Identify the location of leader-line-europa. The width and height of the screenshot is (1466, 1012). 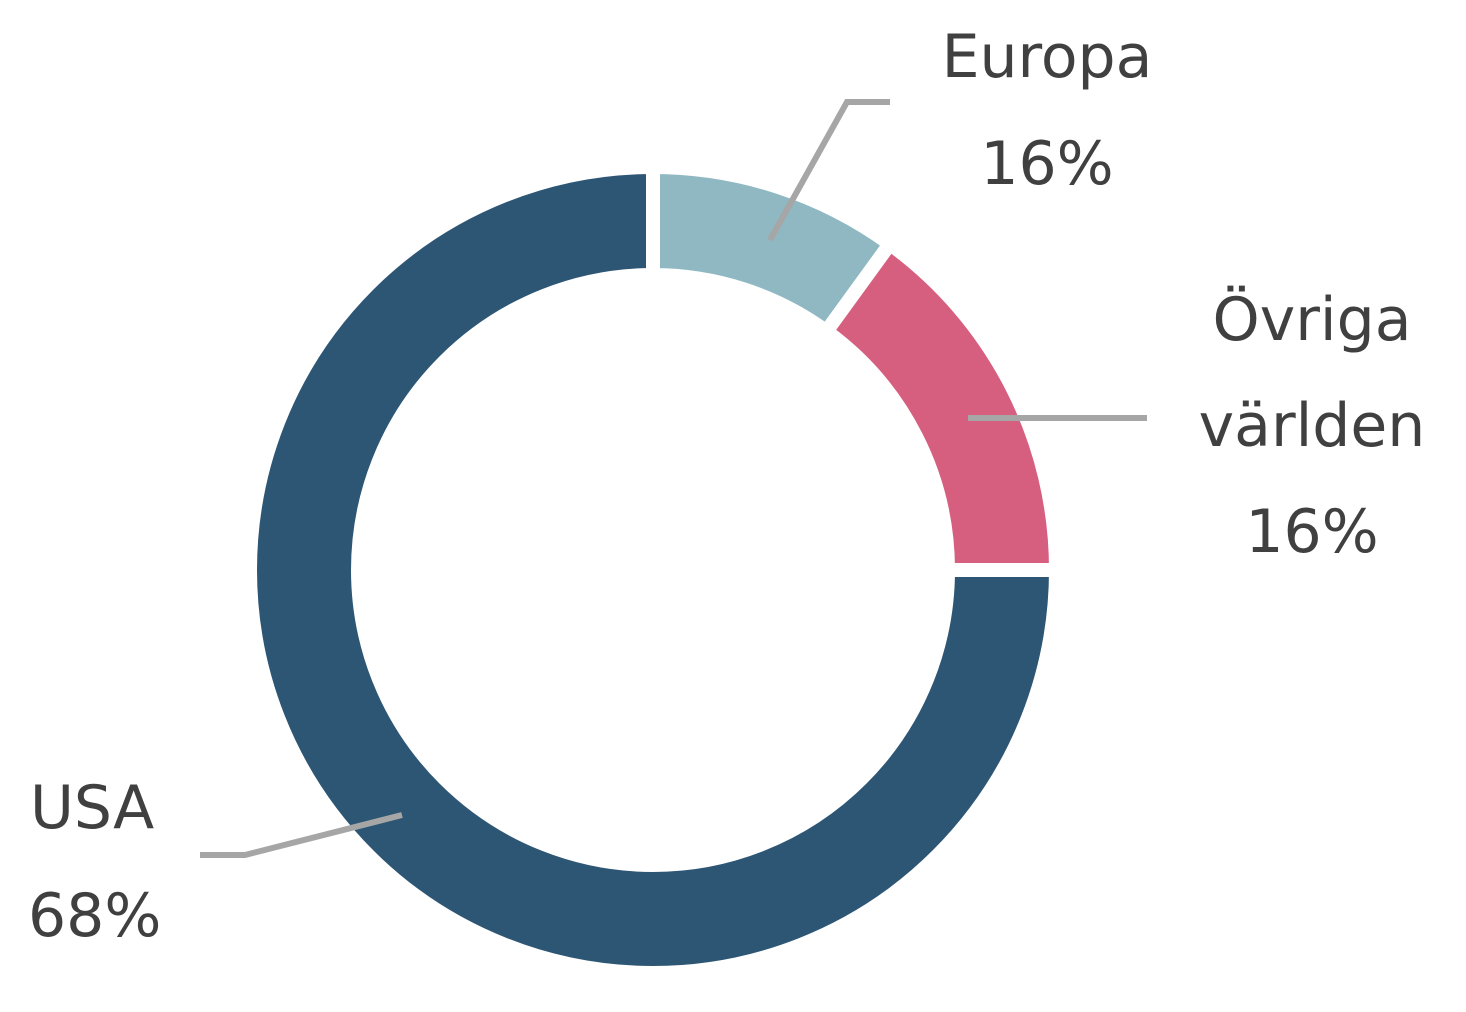
(828, 170).